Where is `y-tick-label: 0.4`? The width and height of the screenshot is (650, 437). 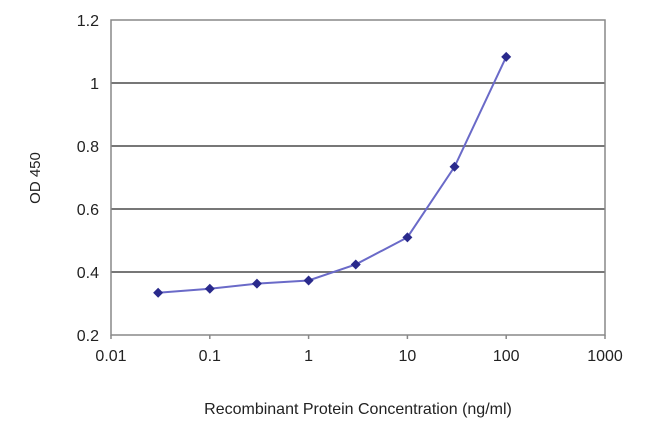
y-tick-label: 0.4 is located at coordinates (88, 273).